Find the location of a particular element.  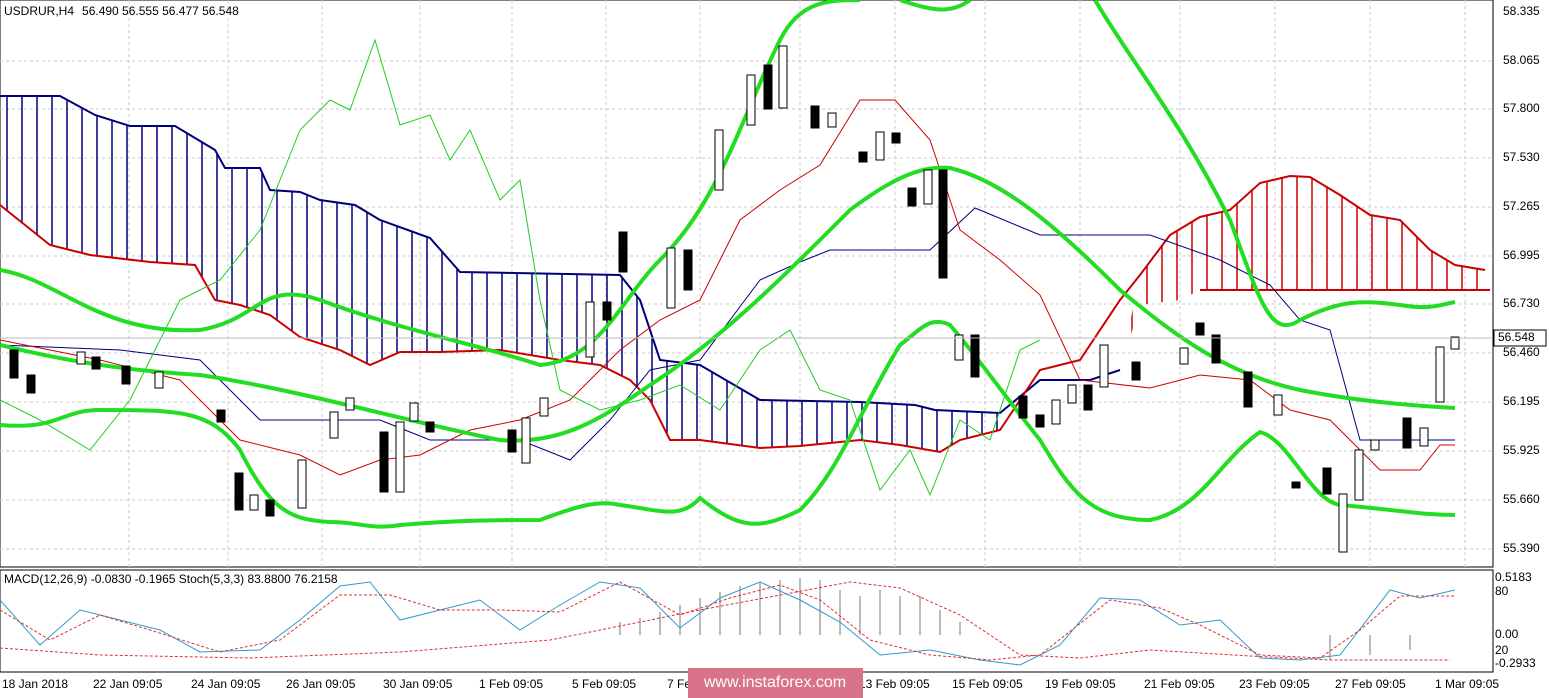

price-label: 56.195 is located at coordinates (1521, 401).